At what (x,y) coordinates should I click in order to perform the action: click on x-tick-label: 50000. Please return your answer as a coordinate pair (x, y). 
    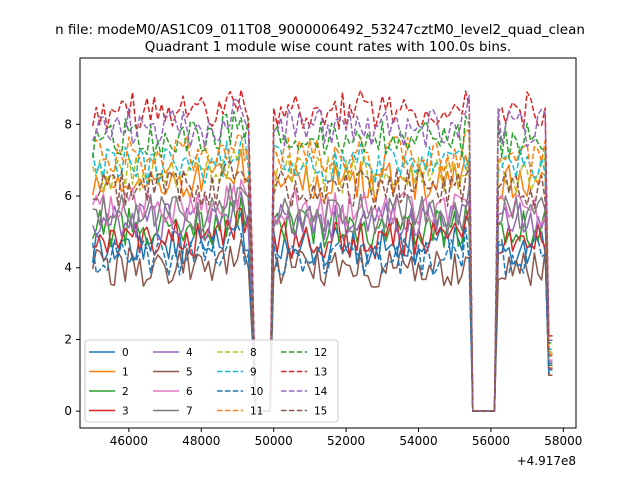
    Looking at the image, I should click on (274, 441).